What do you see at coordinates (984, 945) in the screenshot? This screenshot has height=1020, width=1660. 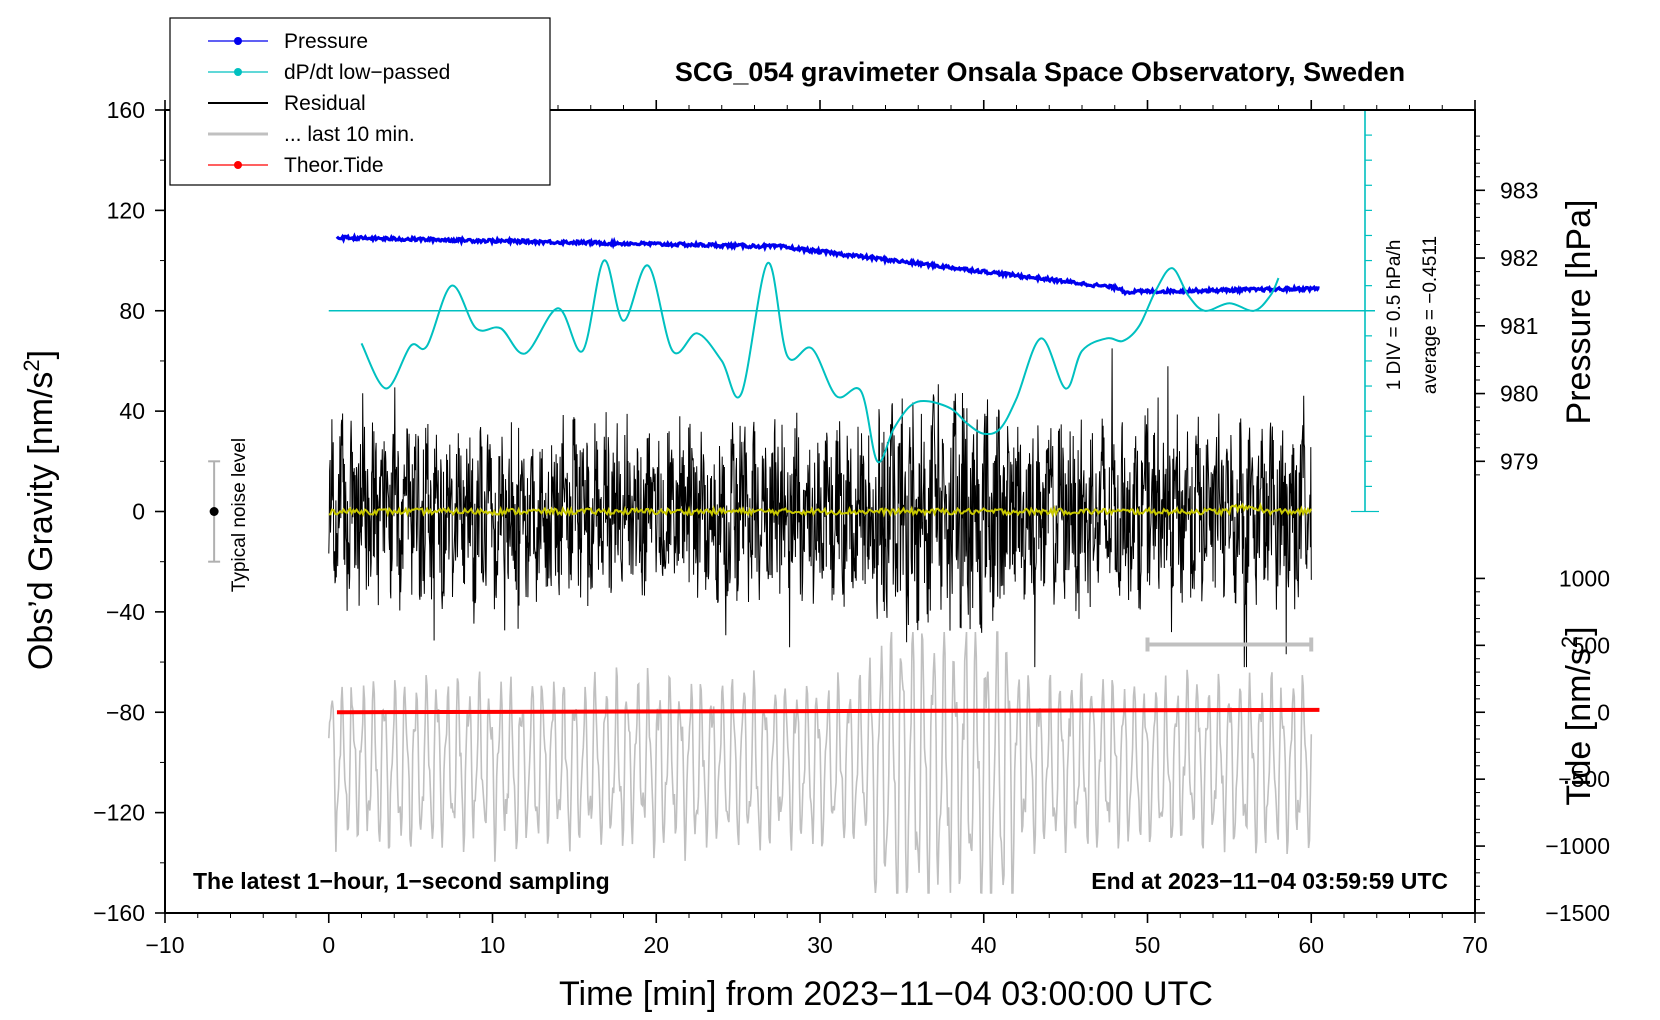 I see `x-tick-label: 40` at bounding box center [984, 945].